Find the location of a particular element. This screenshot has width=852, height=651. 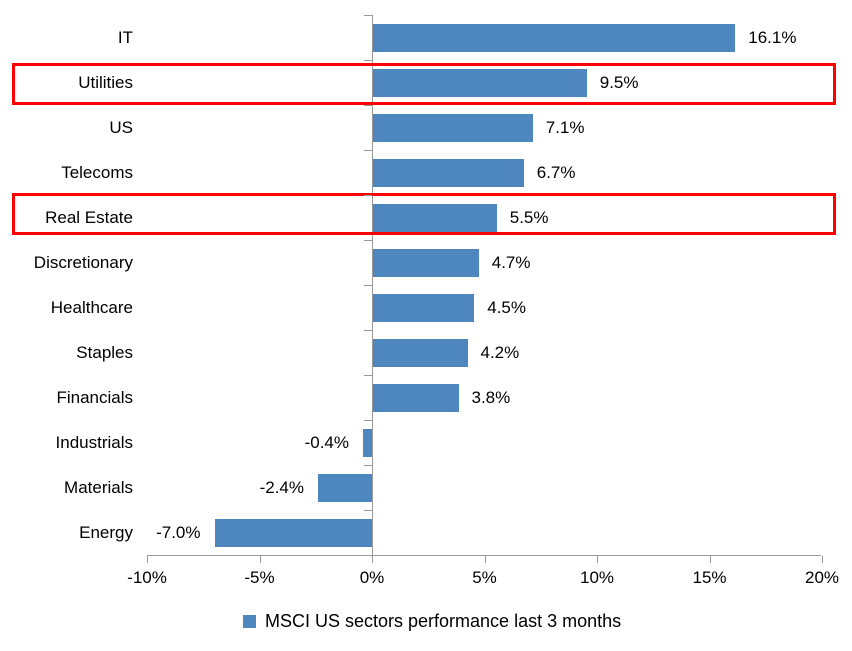

bar-value-label: -2.4% is located at coordinates (281, 487).